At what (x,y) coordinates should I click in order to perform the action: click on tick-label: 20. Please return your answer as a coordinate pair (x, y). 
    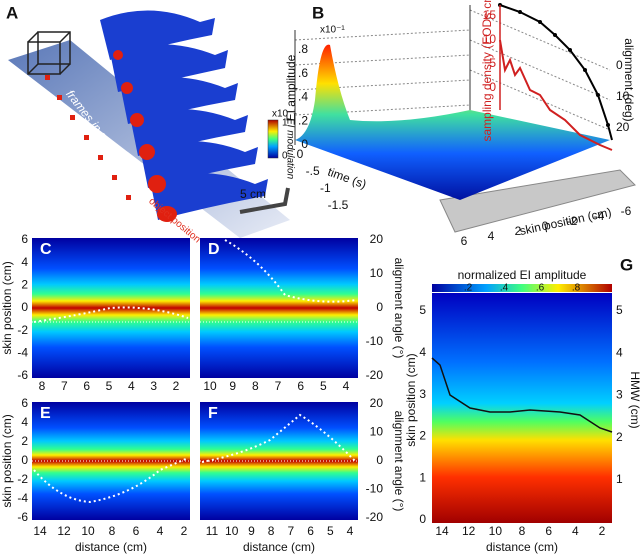
    Looking at the image, I should click on (377, 239).